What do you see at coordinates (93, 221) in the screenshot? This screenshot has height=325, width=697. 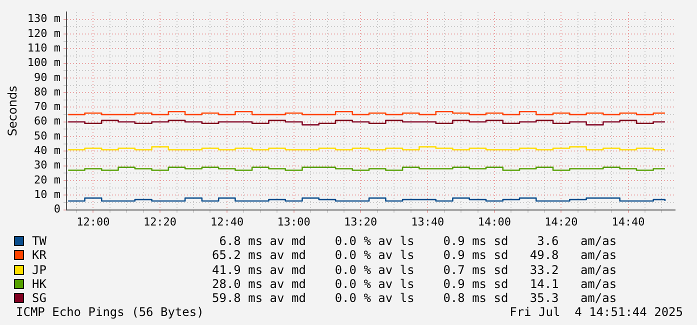 I see `x-tick-label: 12:00` at bounding box center [93, 221].